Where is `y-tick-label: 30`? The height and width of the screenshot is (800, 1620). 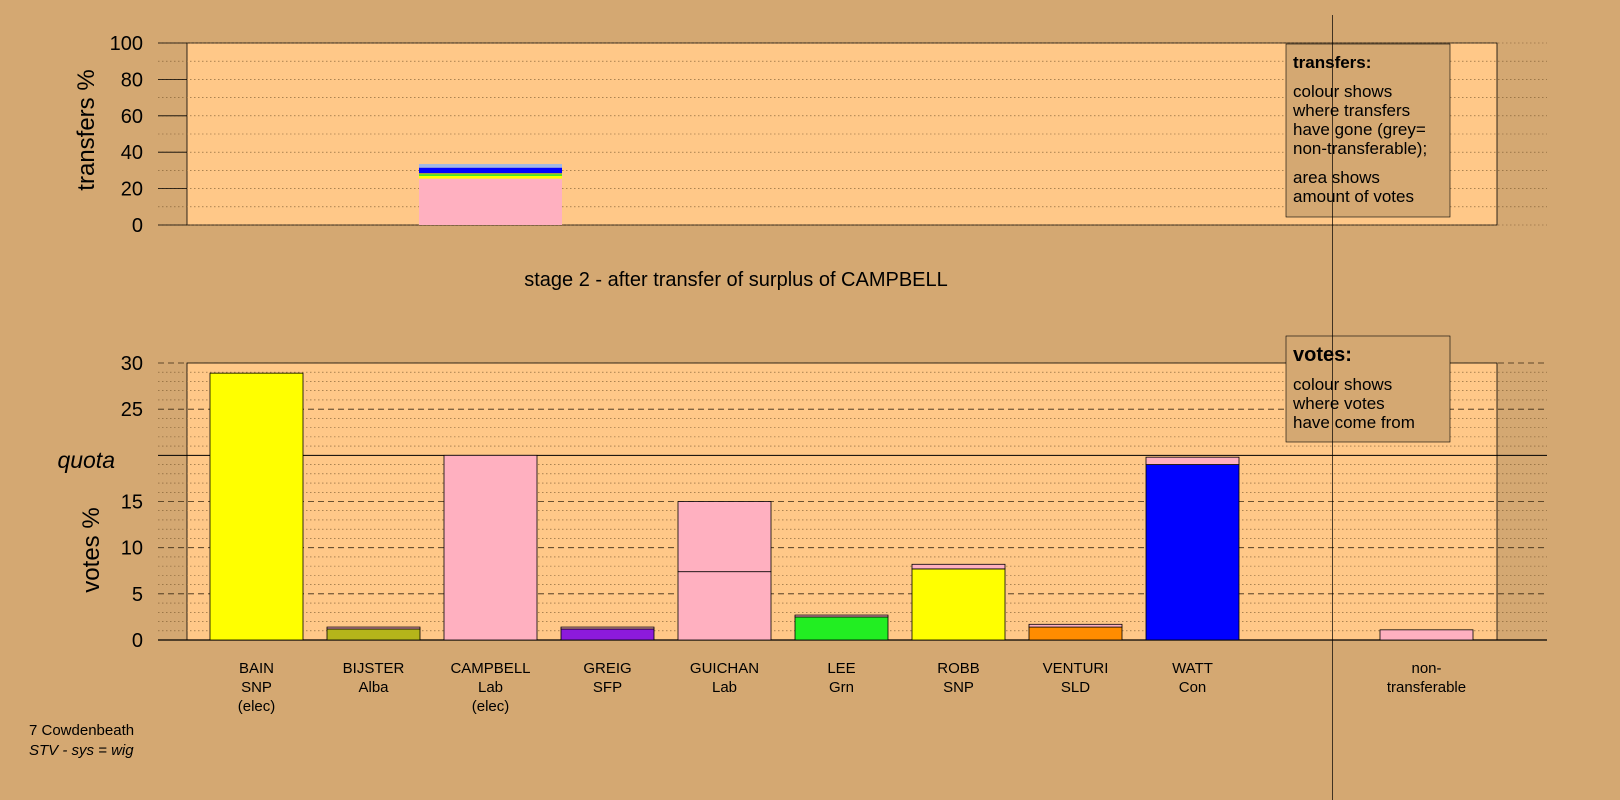 y-tick-label: 30 is located at coordinates (132, 364).